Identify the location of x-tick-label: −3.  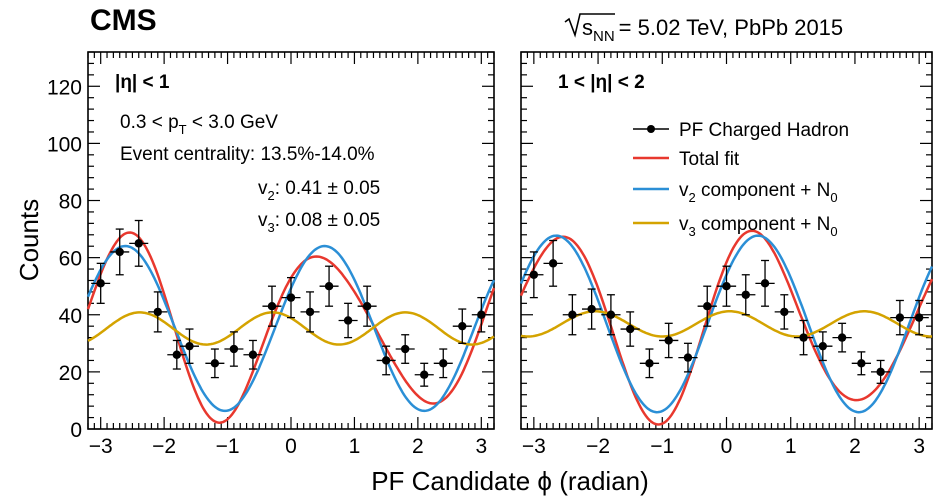
(101, 446).